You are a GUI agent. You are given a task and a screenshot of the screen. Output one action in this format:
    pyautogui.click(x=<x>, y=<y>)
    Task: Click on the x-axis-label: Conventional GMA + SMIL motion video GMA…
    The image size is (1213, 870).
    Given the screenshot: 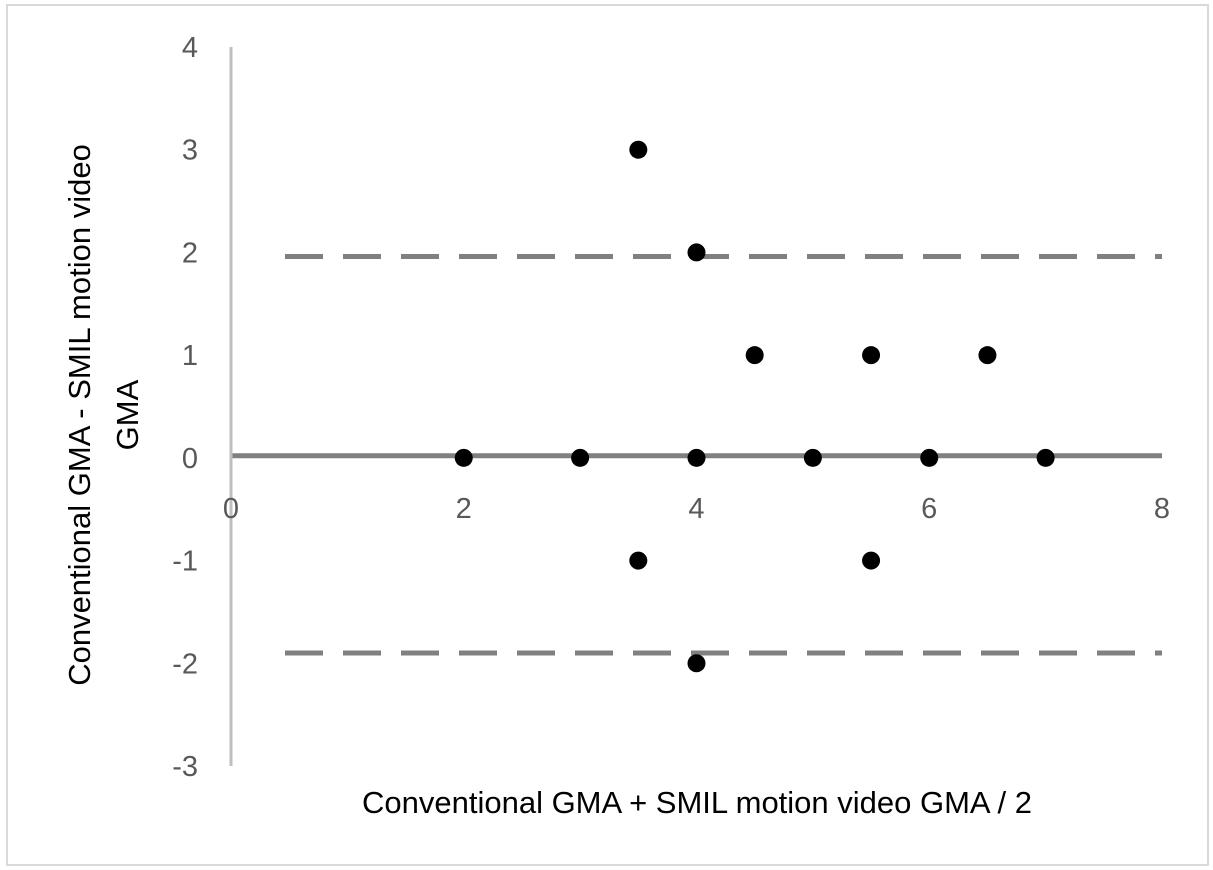 What is the action you would take?
    pyautogui.click(x=697, y=802)
    